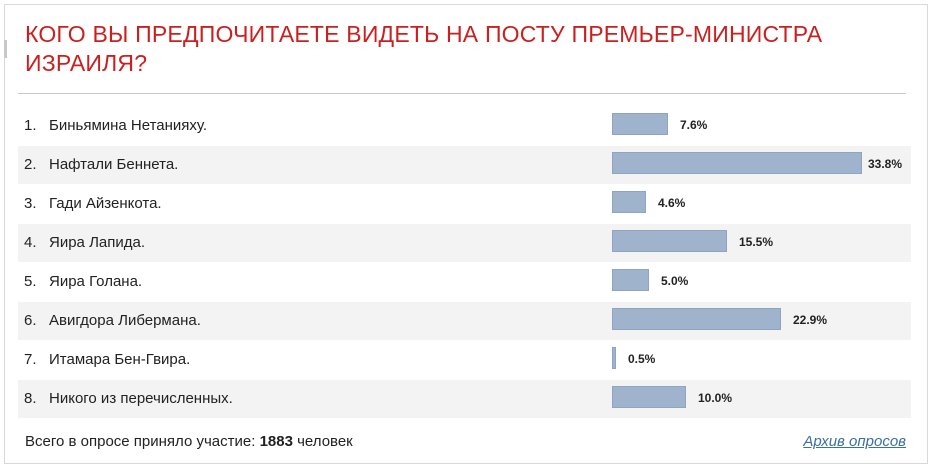 The height and width of the screenshot is (467, 931). I want to click on result-row: 7. Итамара Бен-Гвира. 0.5%, so click(464, 360).